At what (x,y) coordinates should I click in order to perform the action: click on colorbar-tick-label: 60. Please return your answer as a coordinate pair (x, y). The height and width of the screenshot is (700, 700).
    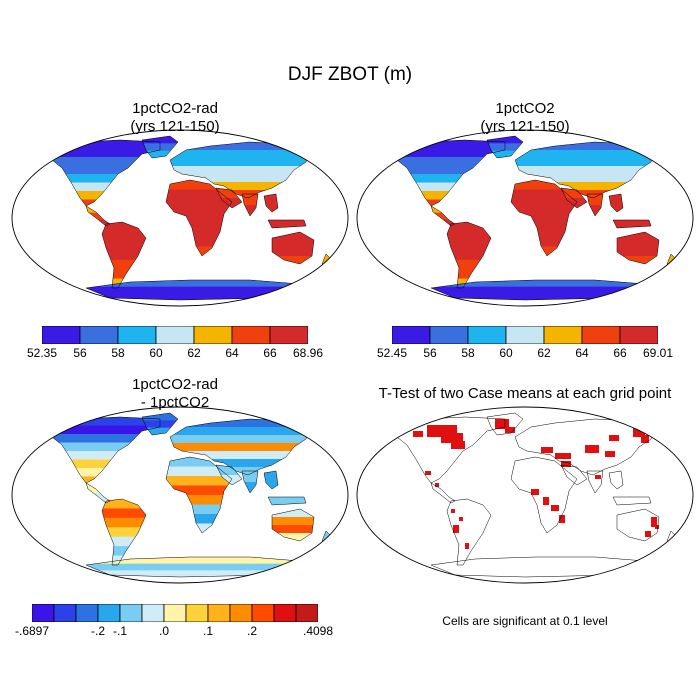
    Looking at the image, I should click on (156, 353).